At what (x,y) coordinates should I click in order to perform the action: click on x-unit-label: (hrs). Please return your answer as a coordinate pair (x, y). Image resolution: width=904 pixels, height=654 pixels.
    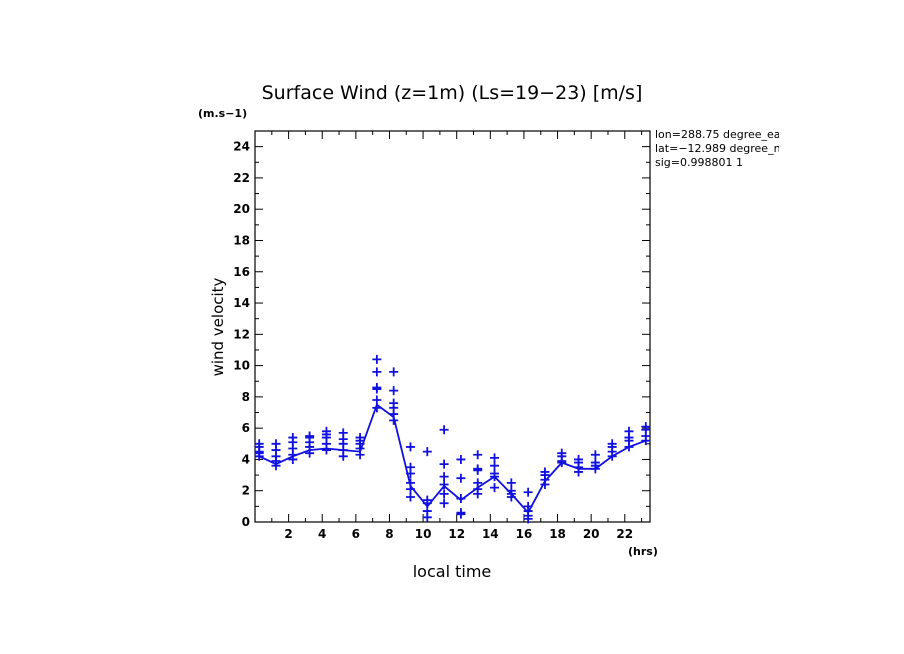
    Looking at the image, I should click on (643, 551).